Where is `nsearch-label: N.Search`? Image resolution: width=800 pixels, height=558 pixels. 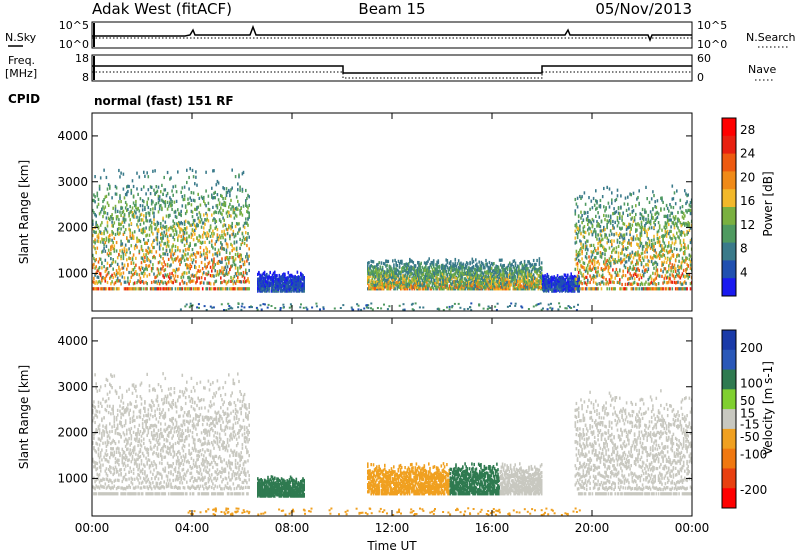
nsearch-label: N.Search is located at coordinates (771, 37).